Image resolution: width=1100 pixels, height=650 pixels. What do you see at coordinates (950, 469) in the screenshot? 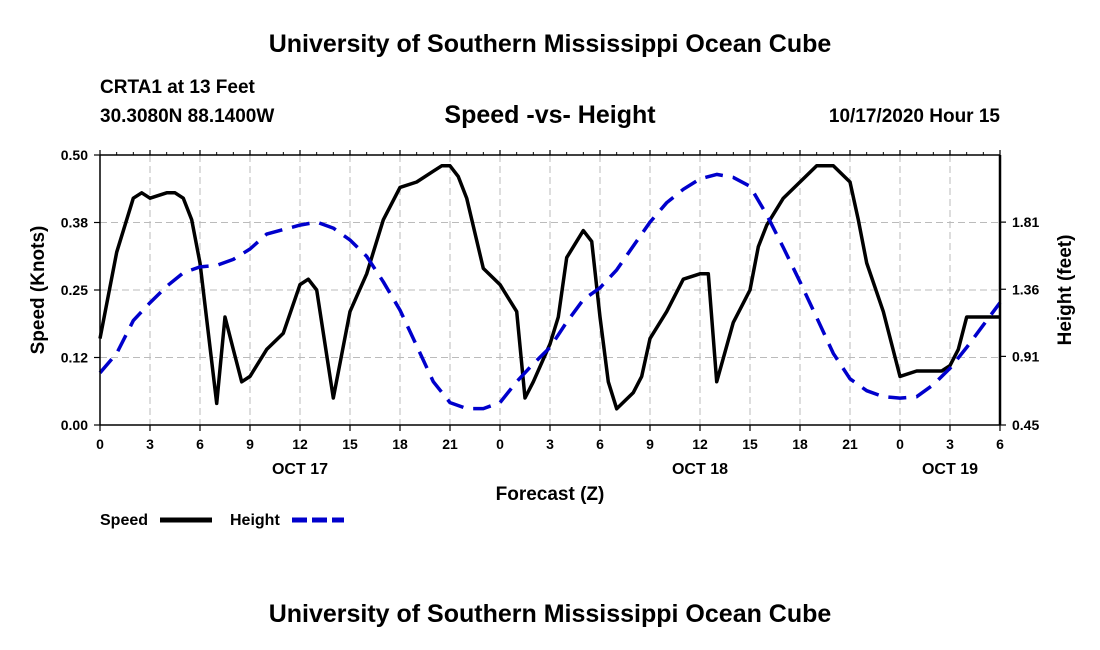
I see `day-label: OCT 19` at bounding box center [950, 469].